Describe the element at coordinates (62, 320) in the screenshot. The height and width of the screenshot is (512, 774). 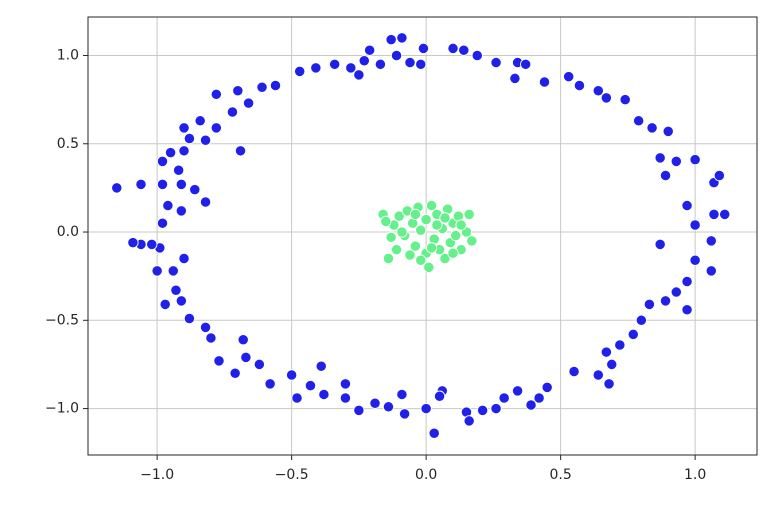
I see `y-tick-label: −0.5` at that location.